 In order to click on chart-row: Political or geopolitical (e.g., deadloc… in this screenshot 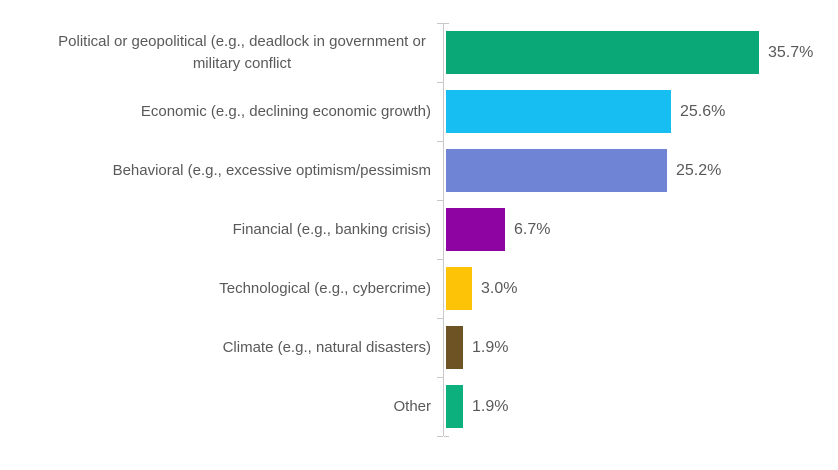, I will do `click(419, 52)`.